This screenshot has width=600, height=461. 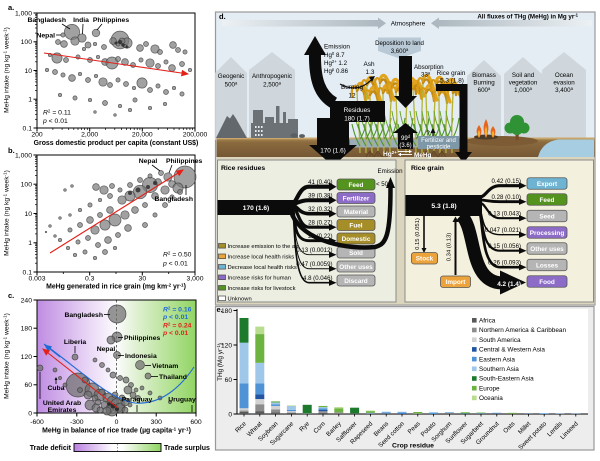 I want to click on svg-text: 0.28 (0.10), so click(x=506, y=197).